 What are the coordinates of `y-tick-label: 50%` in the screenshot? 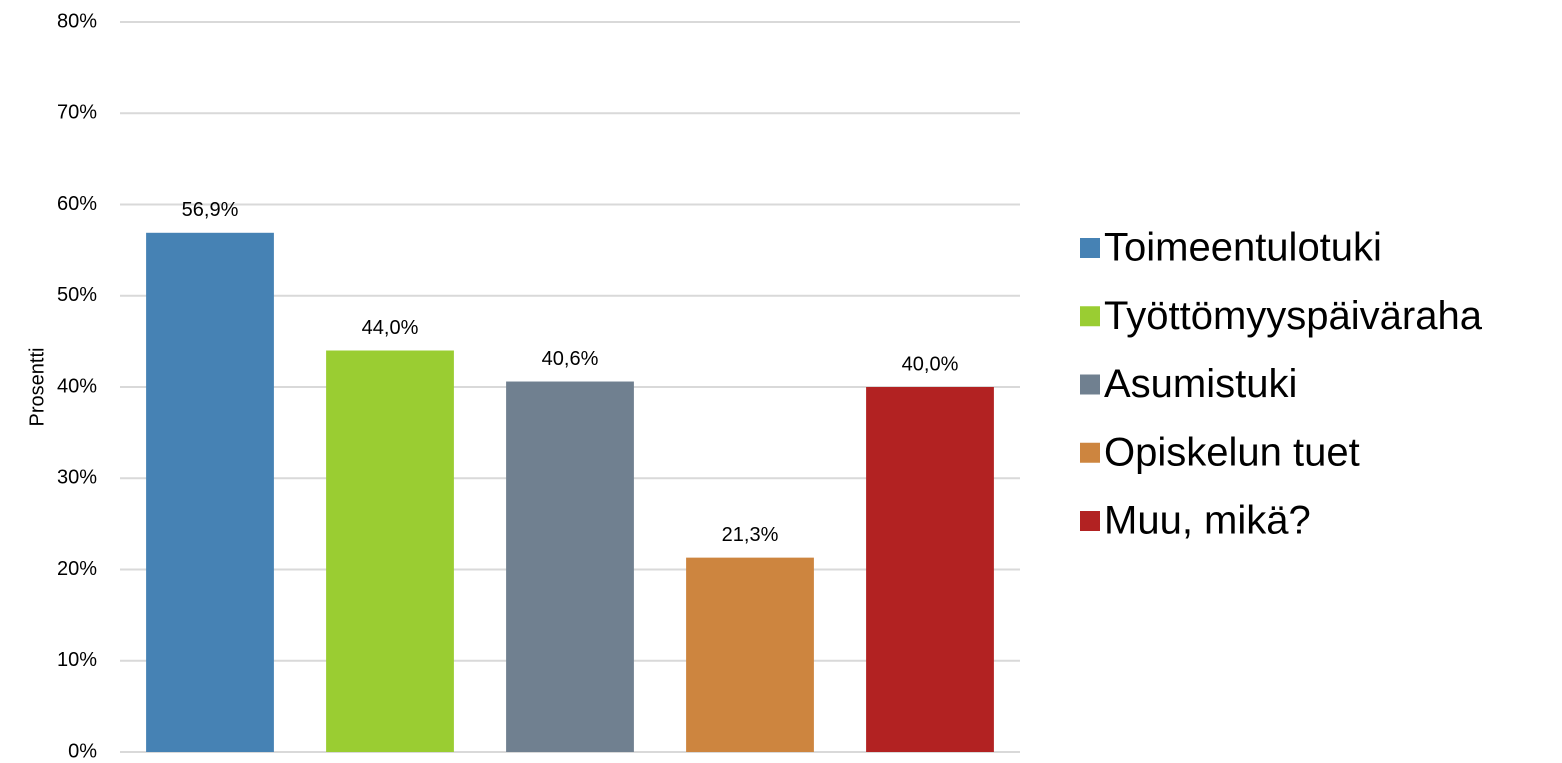 It's located at (77, 295).